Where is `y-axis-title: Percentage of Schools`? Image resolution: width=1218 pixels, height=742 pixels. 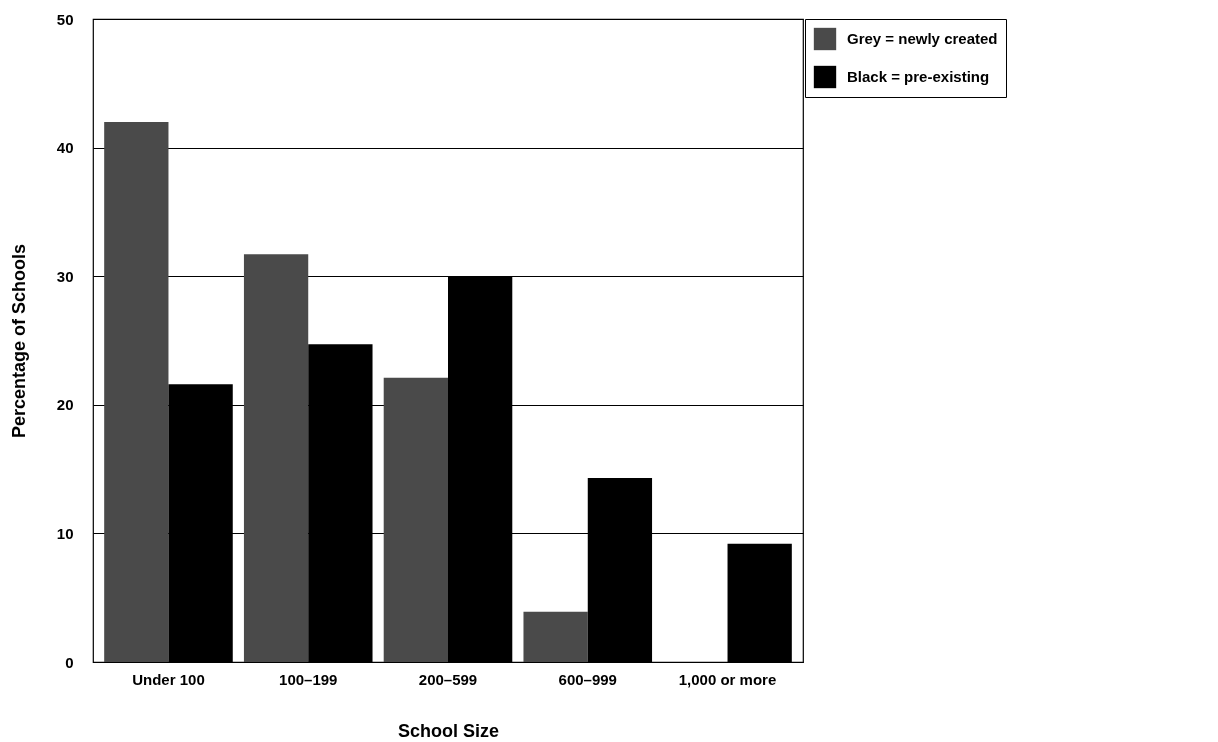 y-axis-title: Percentage of Schools is located at coordinates (18, 341).